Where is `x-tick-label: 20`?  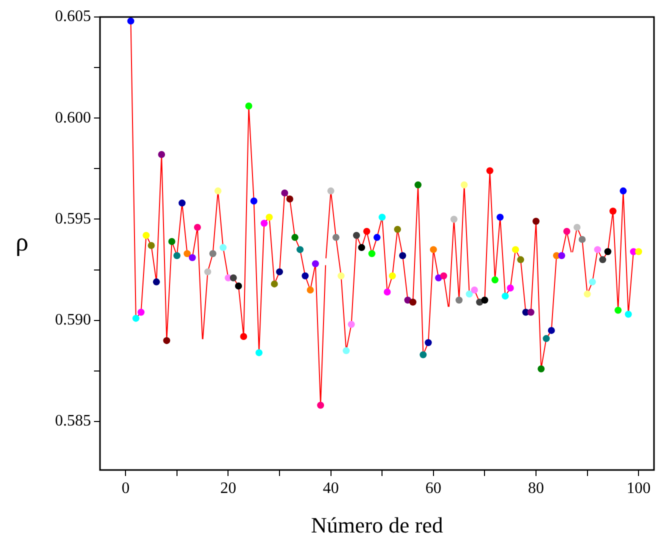 x-tick-label: 20 is located at coordinates (228, 488).